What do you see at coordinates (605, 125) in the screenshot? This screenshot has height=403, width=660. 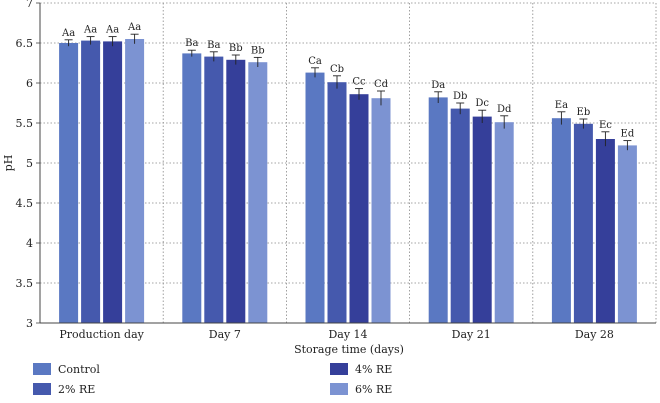 I see `data-label: Ec` at bounding box center [605, 125].